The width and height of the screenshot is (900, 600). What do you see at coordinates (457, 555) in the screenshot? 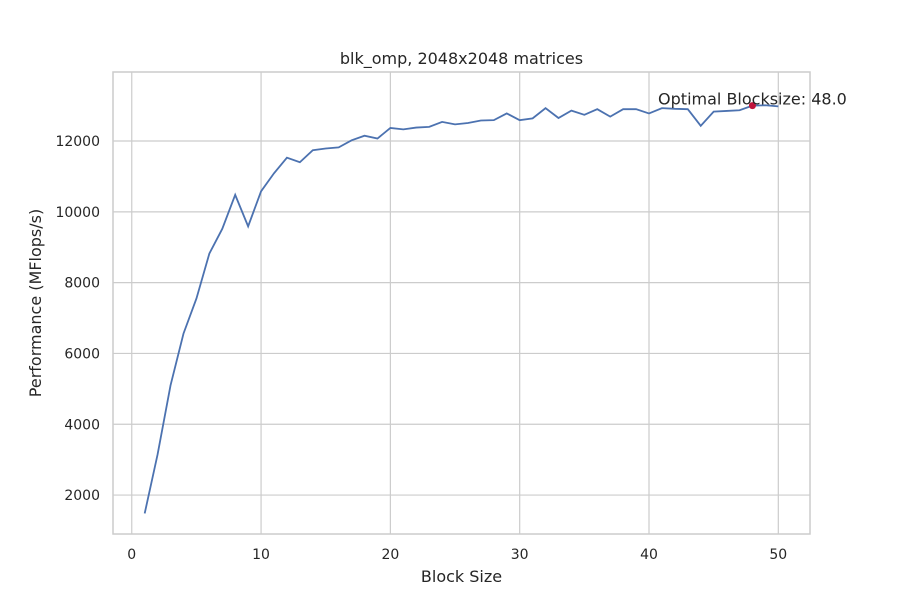
I see `x-tick-labels: 0 10 20 30 40 50` at bounding box center [457, 555].